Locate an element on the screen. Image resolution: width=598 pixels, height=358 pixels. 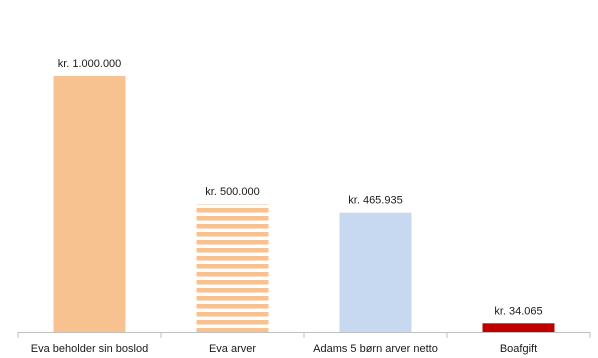
data-label-4: kr. 34.065 is located at coordinates (518, 311).